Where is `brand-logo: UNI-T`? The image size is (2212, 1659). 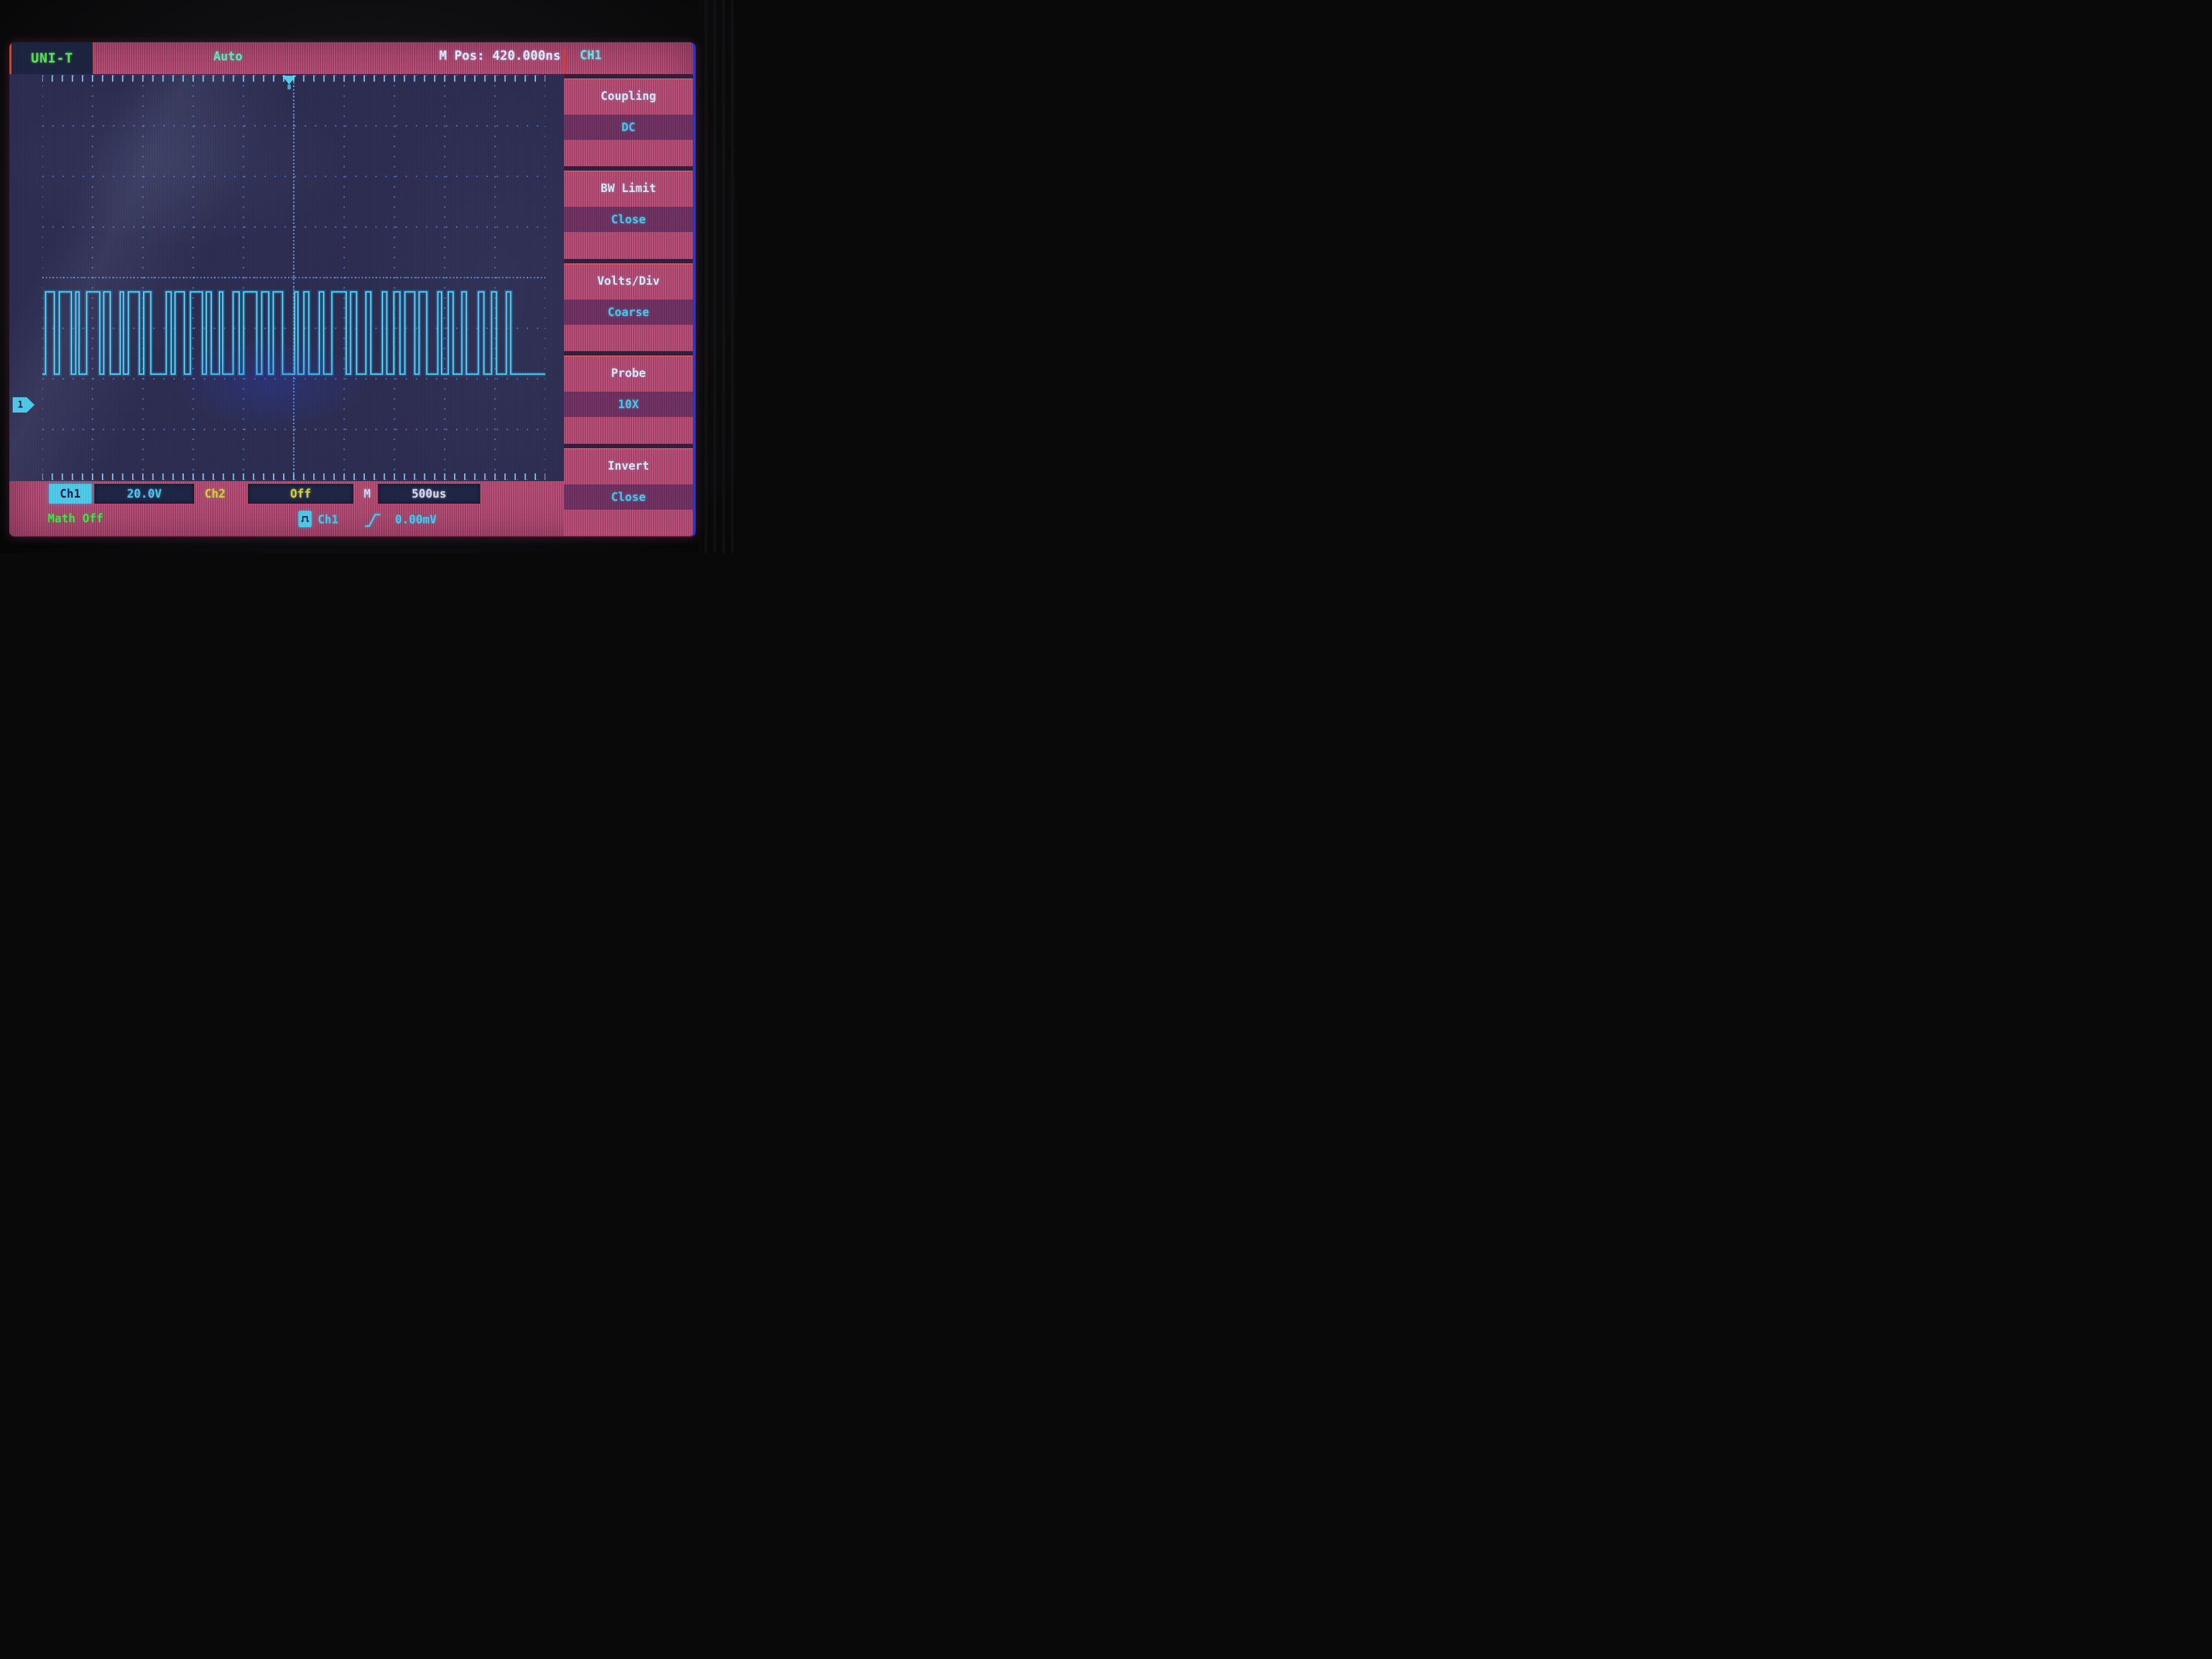 brand-logo: UNI-T is located at coordinates (52, 58).